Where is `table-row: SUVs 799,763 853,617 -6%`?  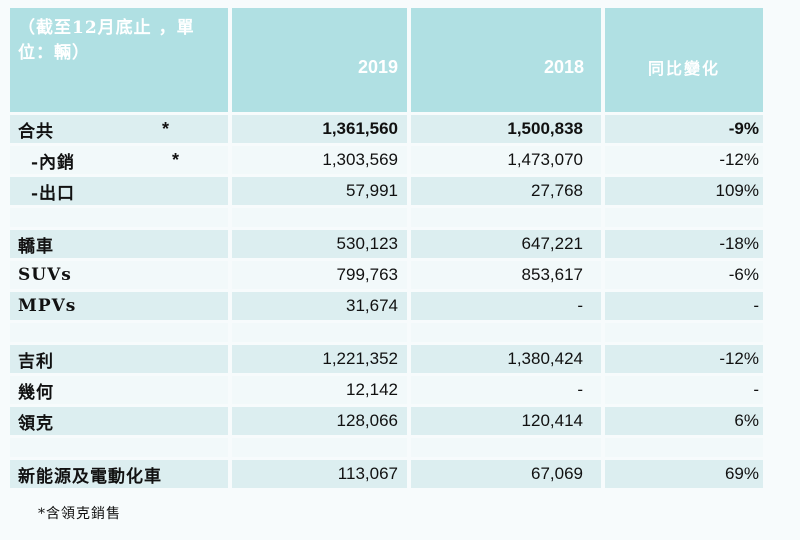 table-row: SUVs 799,763 853,617 -6% is located at coordinates (386, 275).